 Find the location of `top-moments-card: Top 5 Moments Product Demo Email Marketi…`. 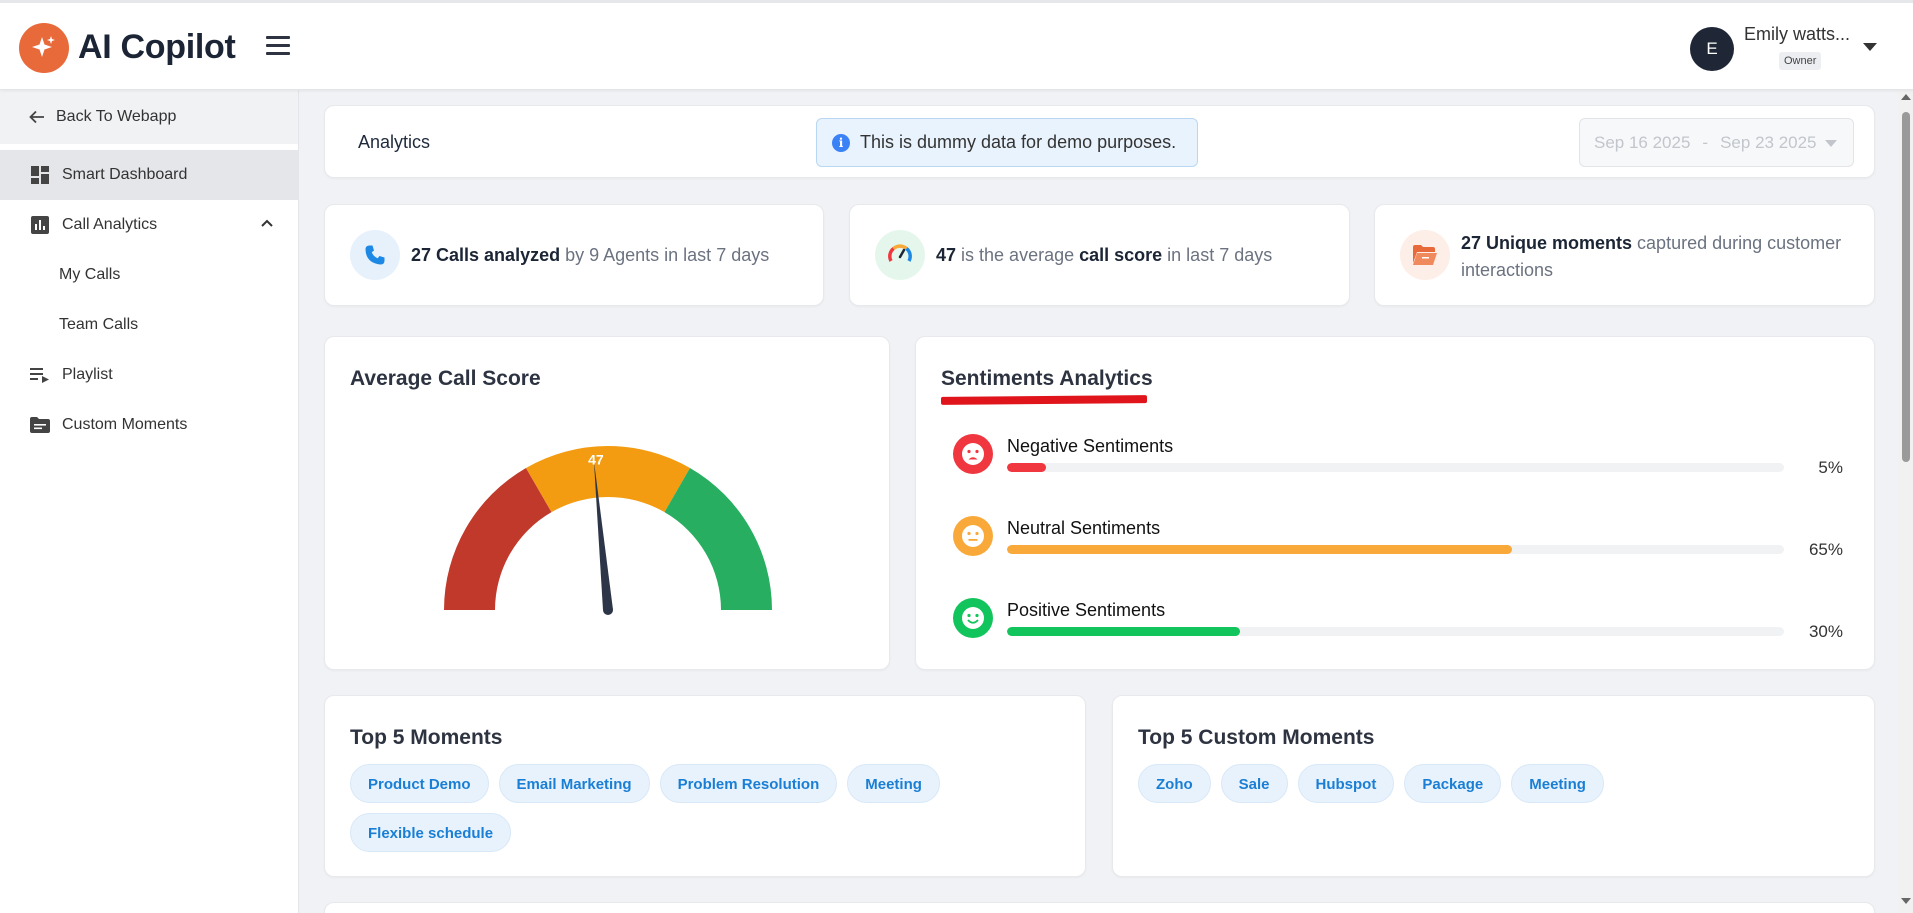

top-moments-card: Top 5 Moments Product Demo Email Marketi… is located at coordinates (705, 786).